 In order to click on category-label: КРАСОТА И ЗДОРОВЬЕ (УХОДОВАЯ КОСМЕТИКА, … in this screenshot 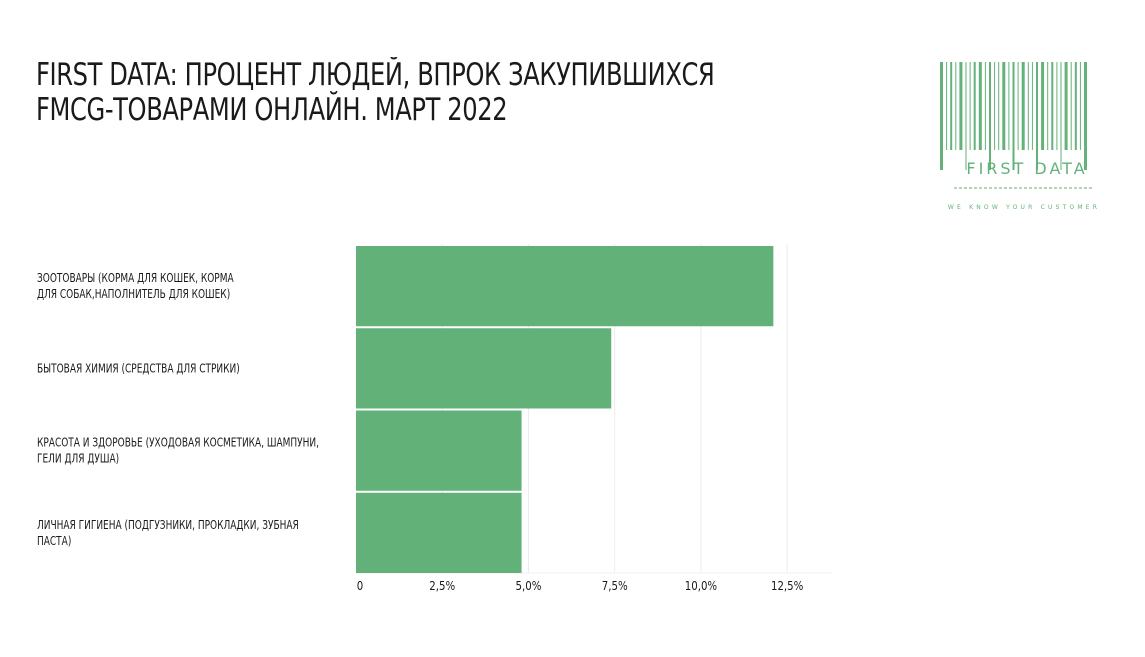, I will do `click(178, 442)`.